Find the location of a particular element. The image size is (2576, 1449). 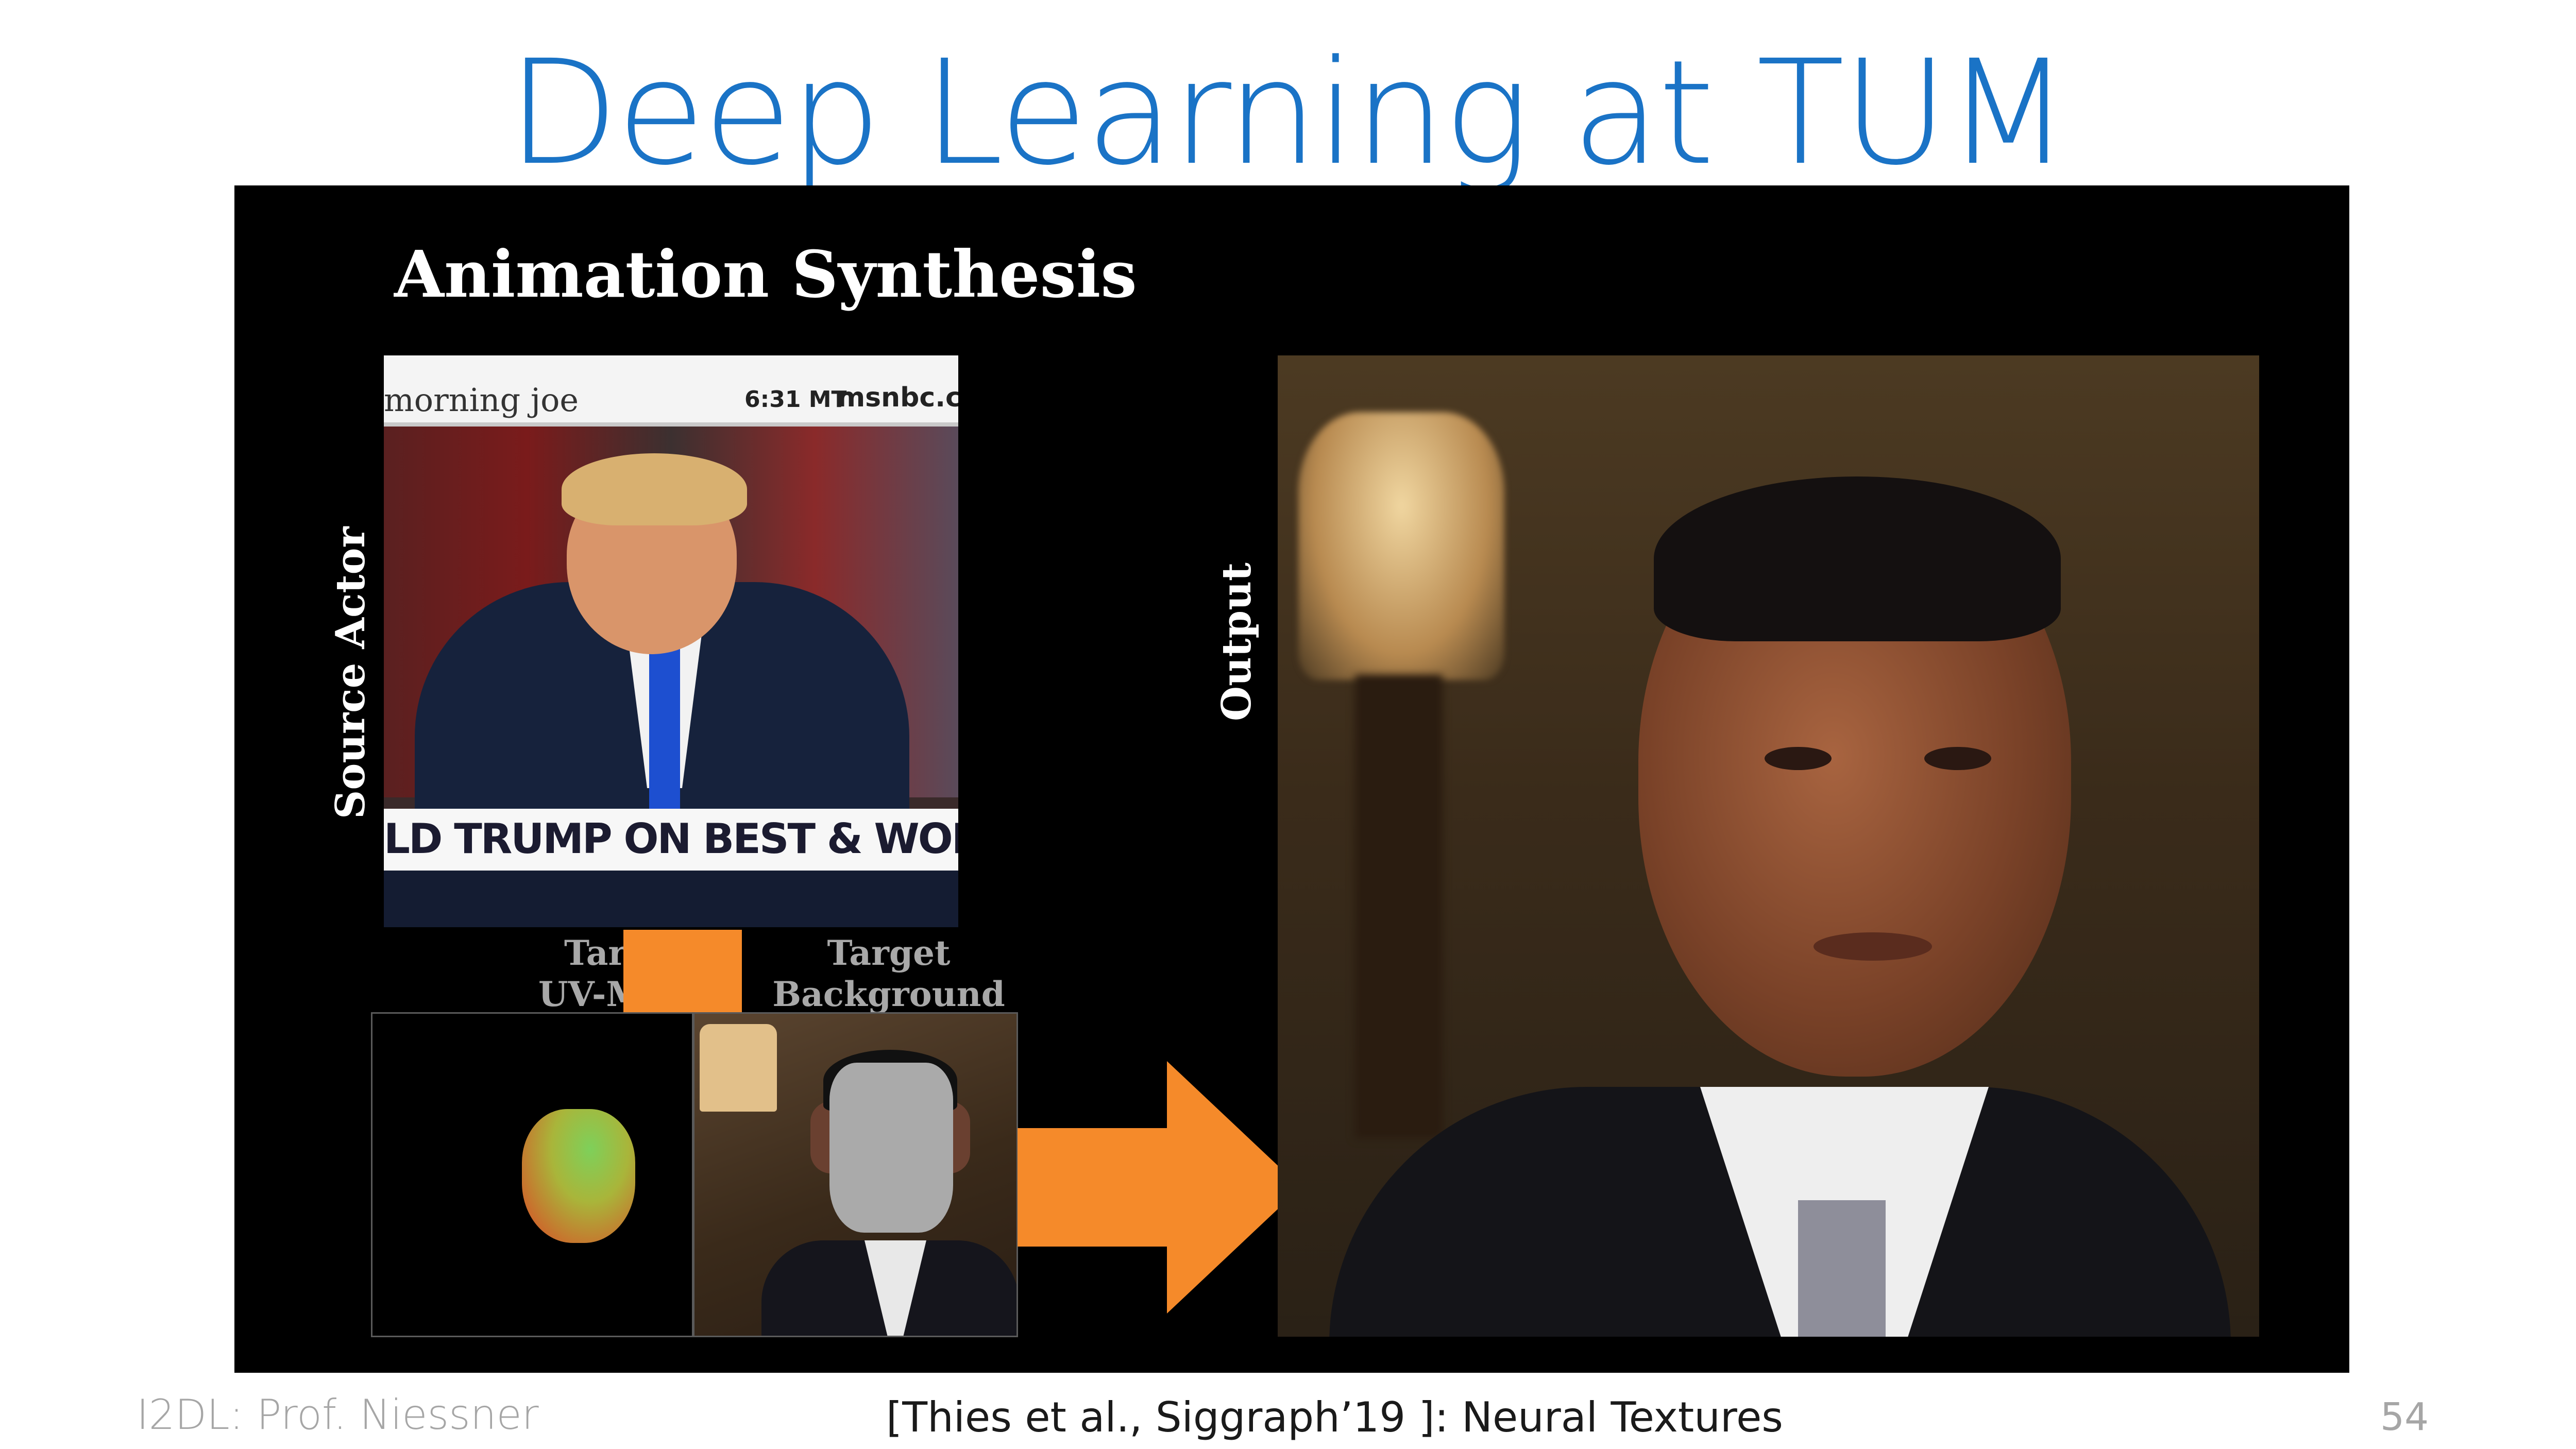

uv-map-face-blob is located at coordinates (578, 1176).